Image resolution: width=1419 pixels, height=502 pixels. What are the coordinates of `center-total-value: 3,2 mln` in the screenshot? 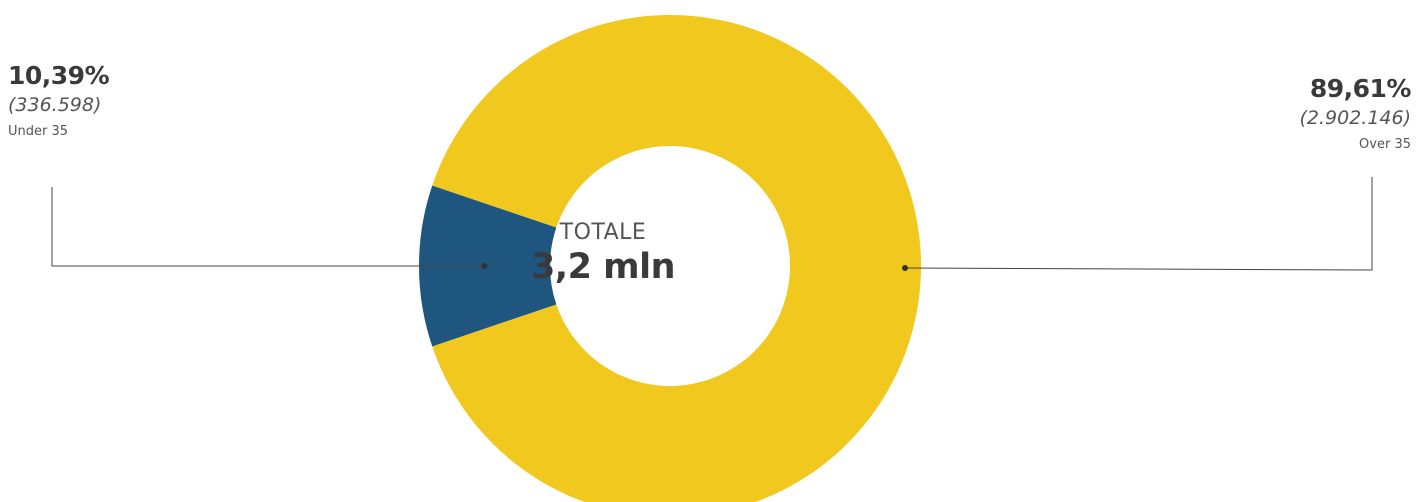 It's located at (603, 267).